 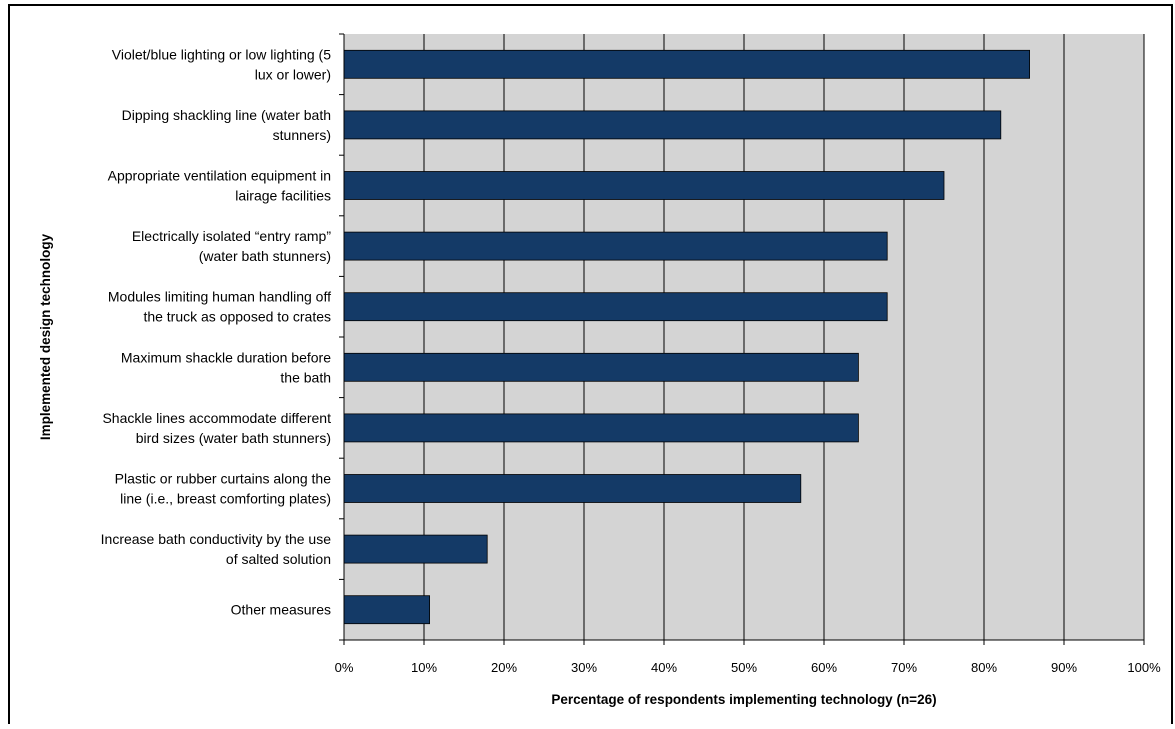 What do you see at coordinates (1144, 667) in the screenshot?
I see `x-tick-label: 100%` at bounding box center [1144, 667].